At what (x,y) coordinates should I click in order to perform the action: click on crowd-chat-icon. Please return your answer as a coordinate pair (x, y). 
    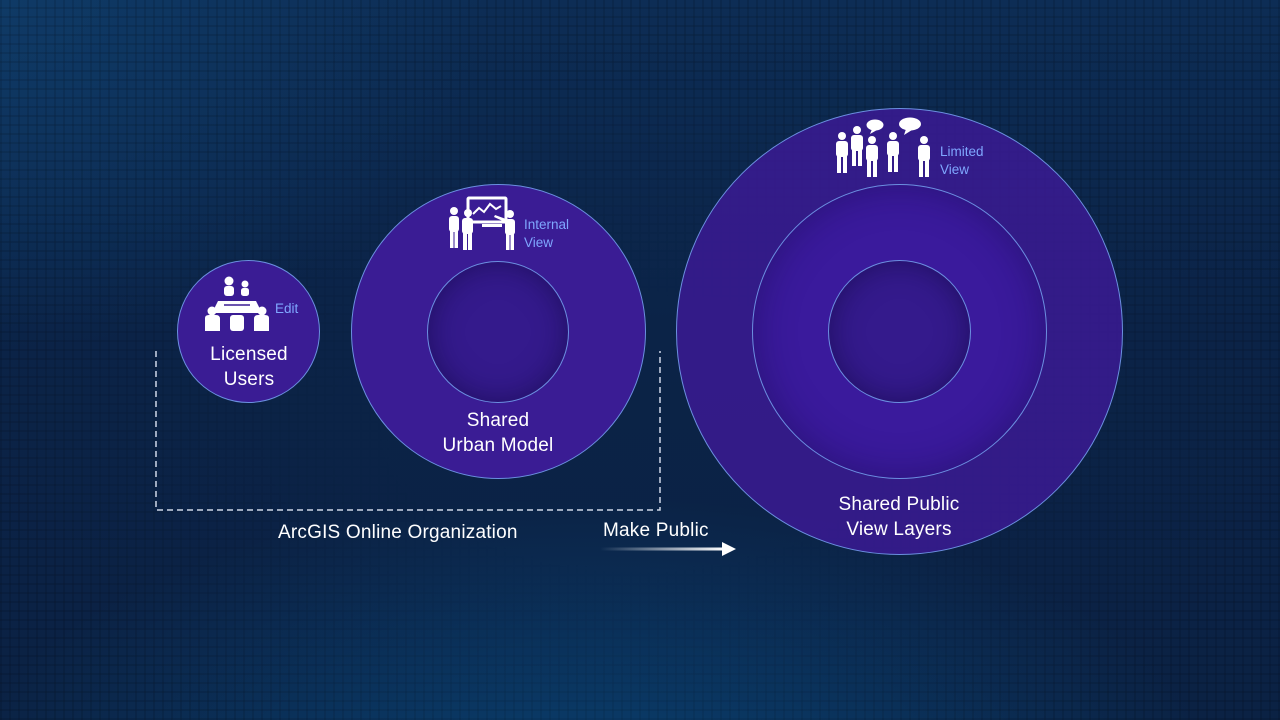
    Looking at the image, I should click on (883, 147).